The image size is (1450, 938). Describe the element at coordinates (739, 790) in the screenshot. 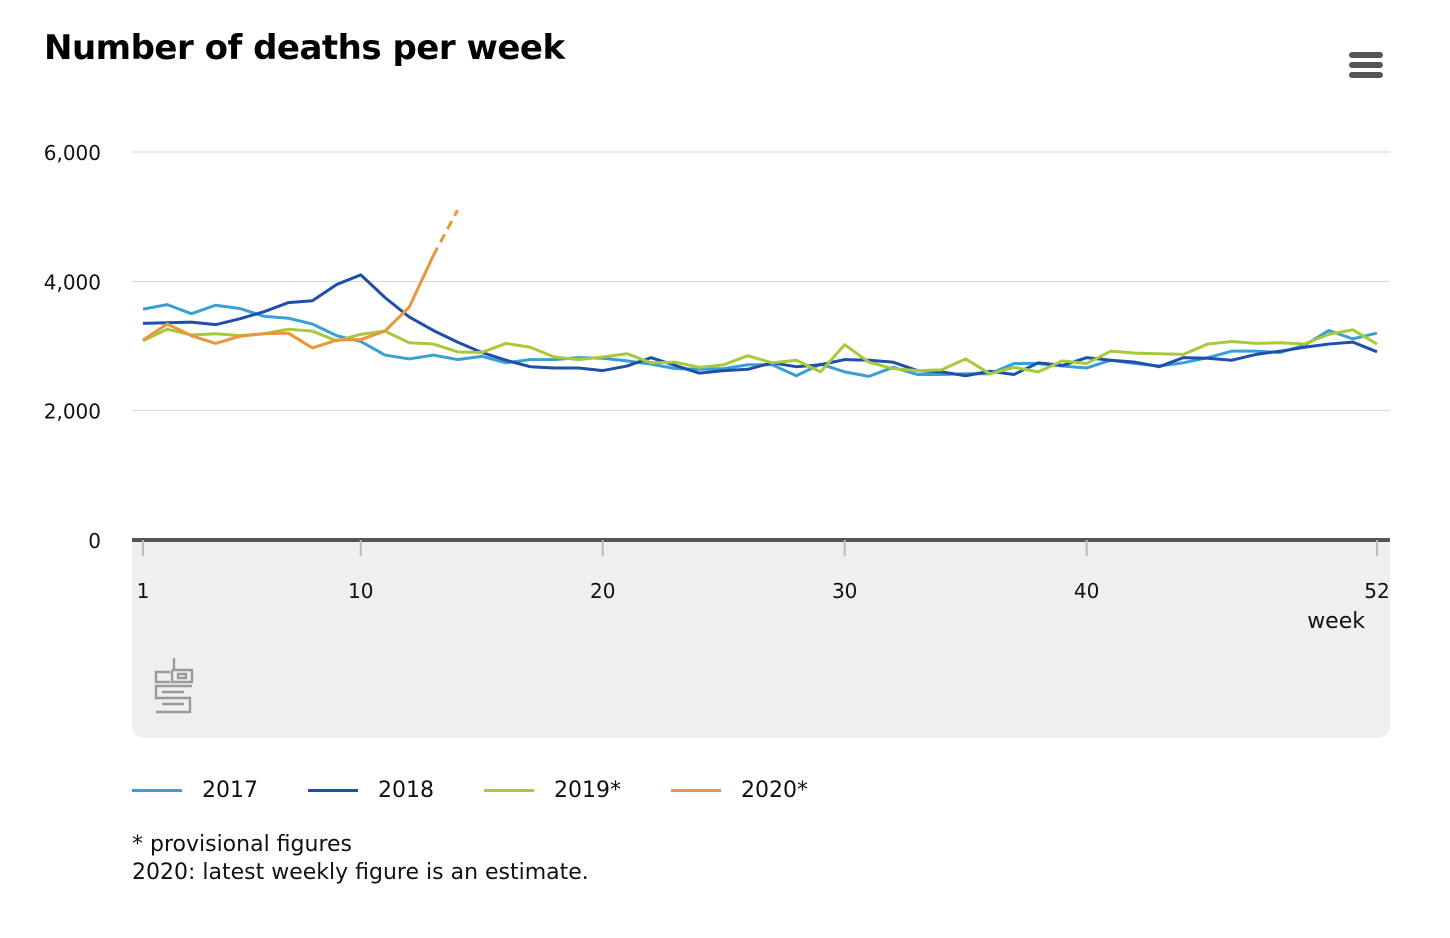

I see `legend-item-2020: 2020*` at that location.